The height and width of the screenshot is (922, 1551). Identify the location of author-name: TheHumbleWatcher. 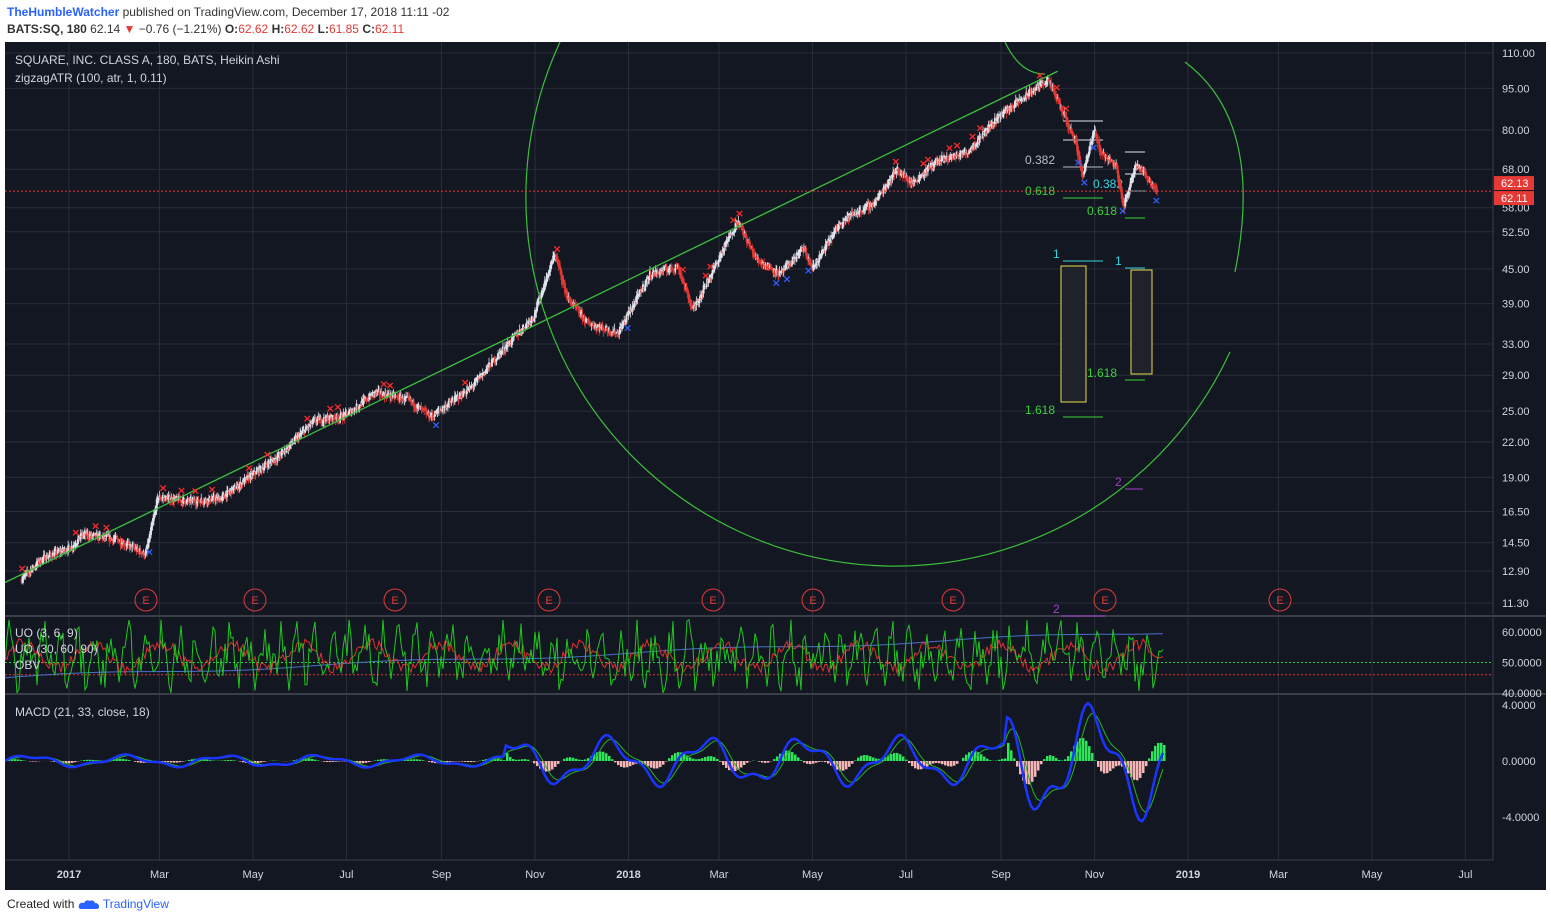
(63, 12).